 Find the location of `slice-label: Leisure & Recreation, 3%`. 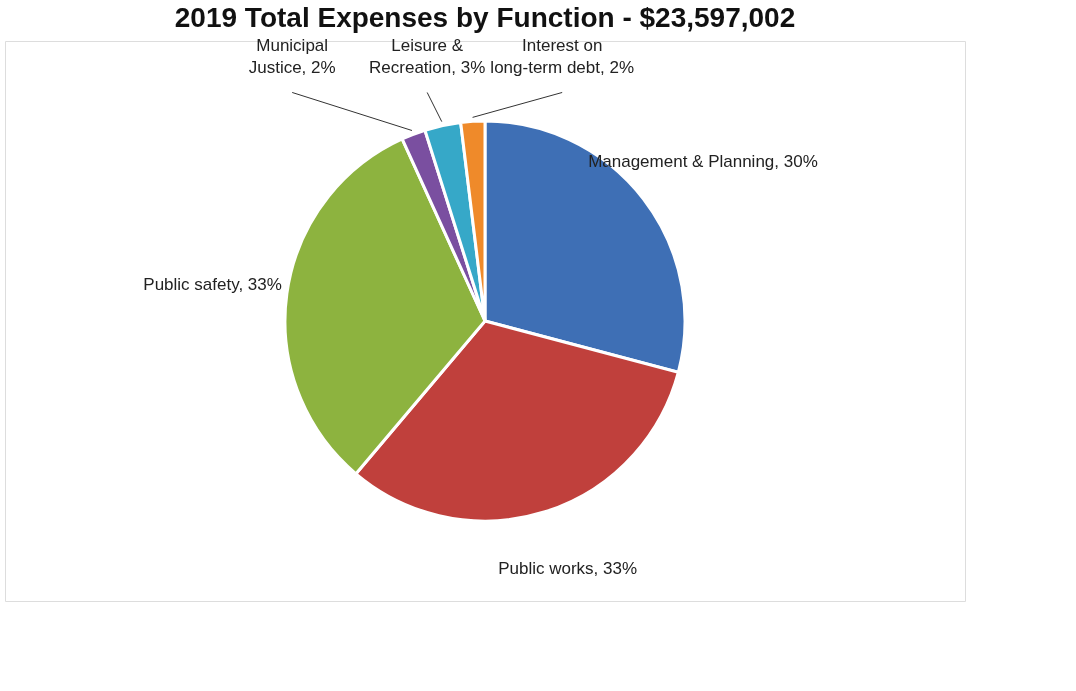

slice-label: Leisure & Recreation, 3% is located at coordinates (427, 57).